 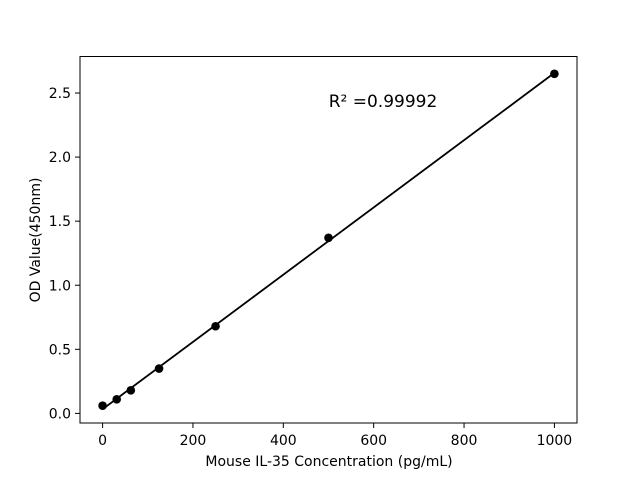 What do you see at coordinates (60, 94) in the screenshot?
I see `y-tick-label: 2.5` at bounding box center [60, 94].